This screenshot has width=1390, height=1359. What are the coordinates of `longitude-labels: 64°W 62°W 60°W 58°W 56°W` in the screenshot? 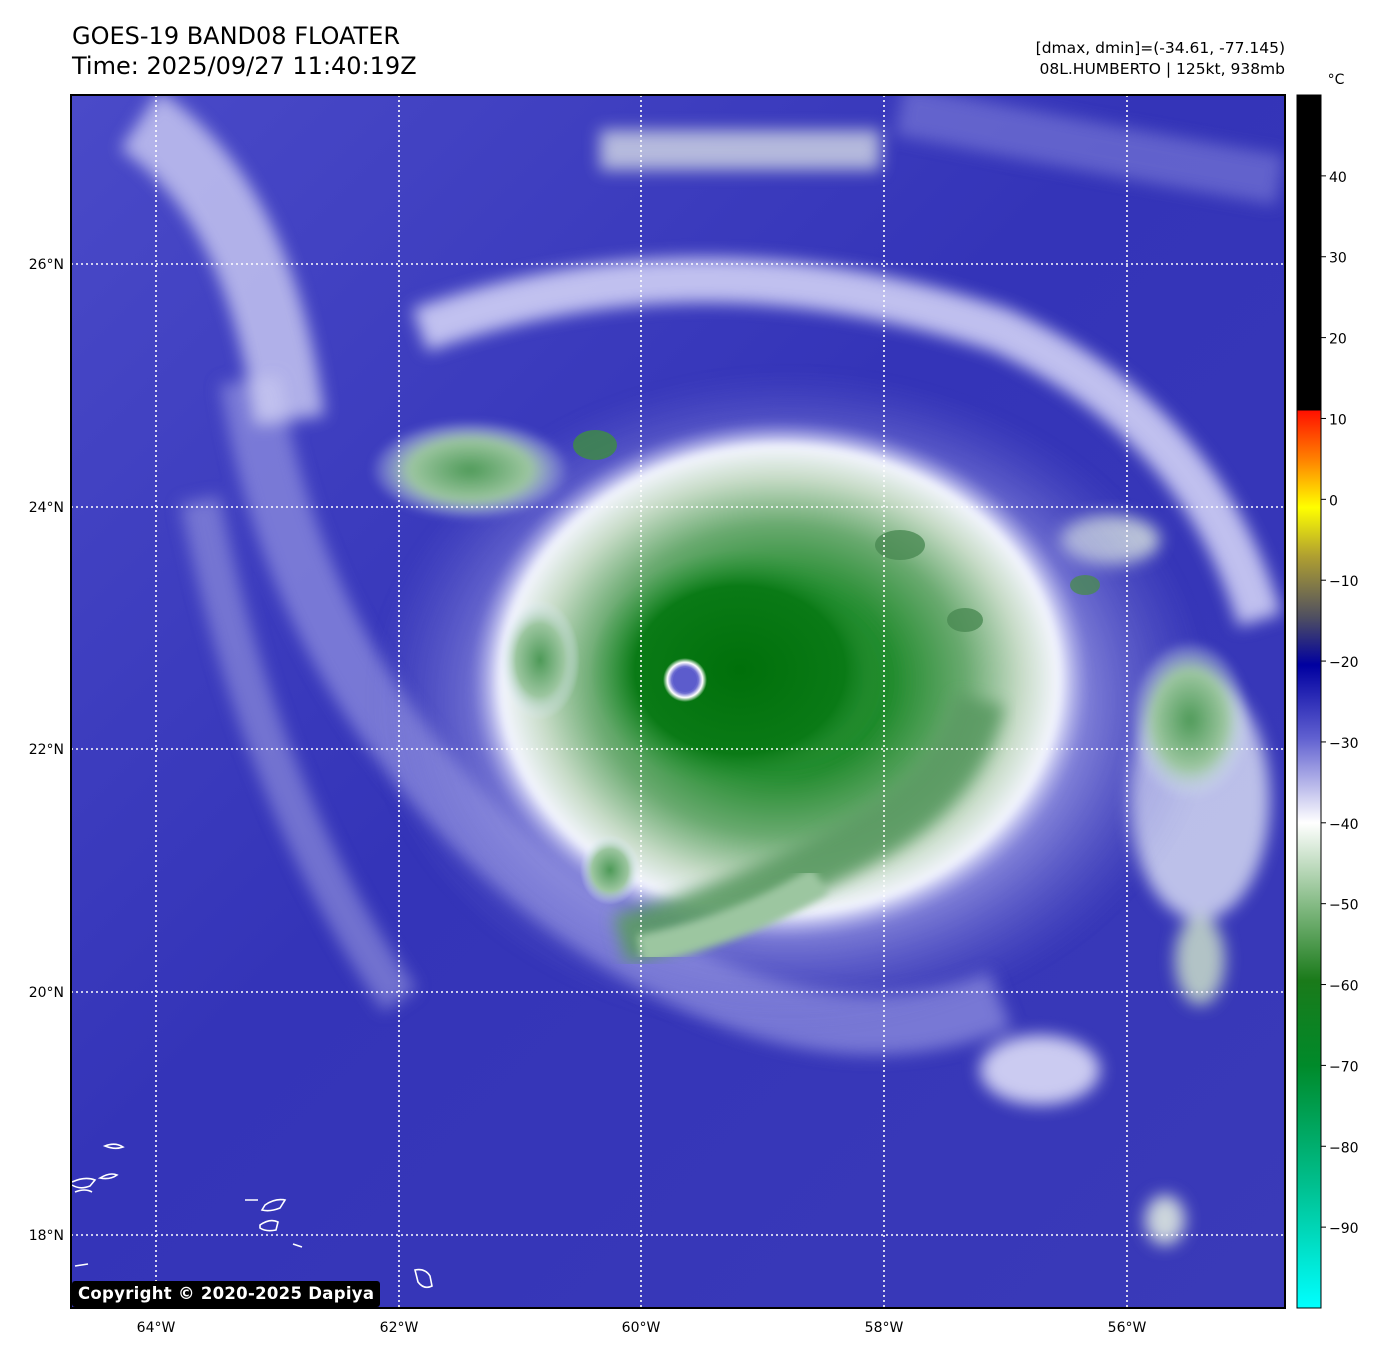 It's located at (642, 1328).